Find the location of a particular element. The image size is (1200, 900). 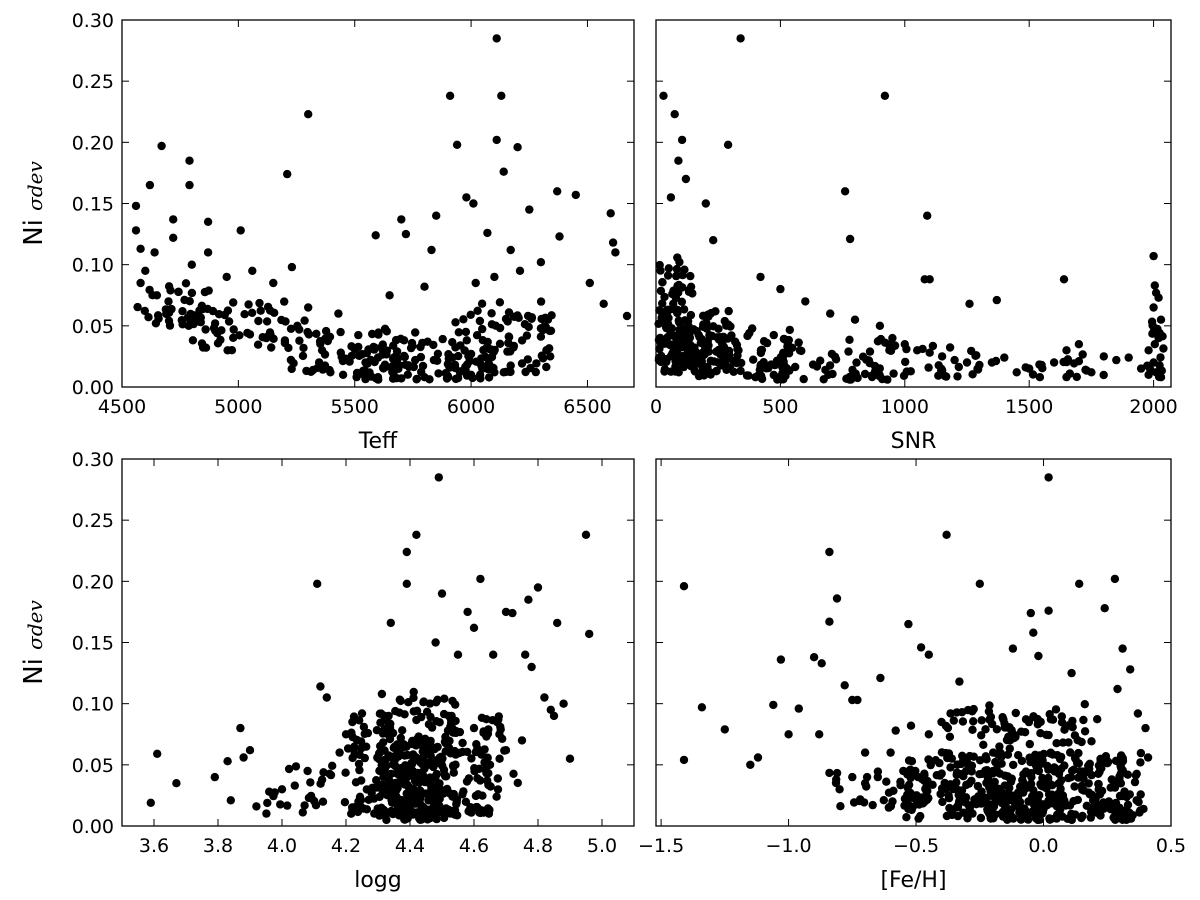

x-tick-label: −1.5 is located at coordinates (661, 846).